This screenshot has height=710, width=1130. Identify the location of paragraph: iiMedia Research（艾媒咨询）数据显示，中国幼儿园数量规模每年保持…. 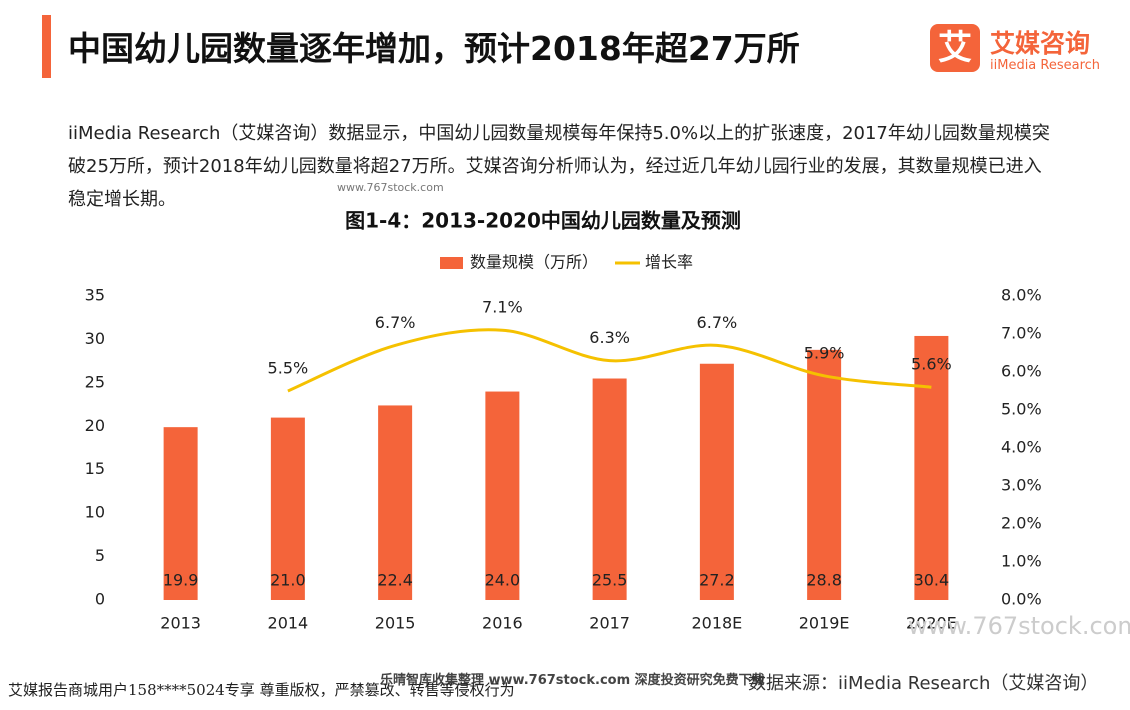
(559, 166).